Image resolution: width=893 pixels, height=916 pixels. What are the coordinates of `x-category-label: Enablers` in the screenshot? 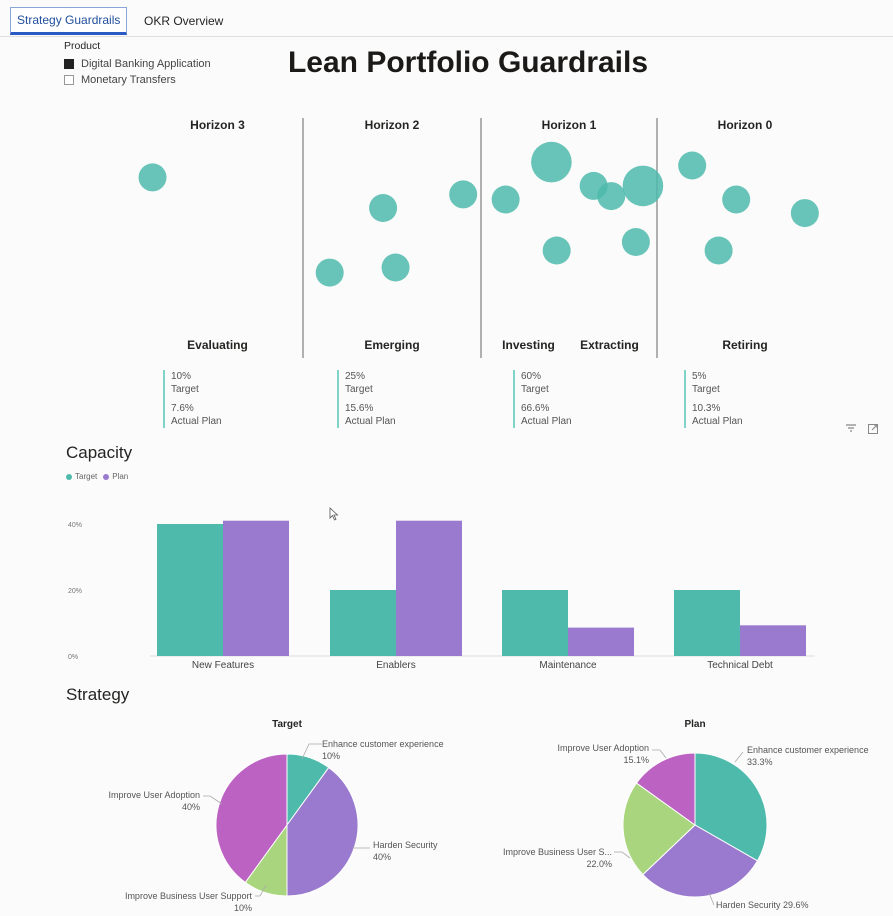 It's located at (395, 665).